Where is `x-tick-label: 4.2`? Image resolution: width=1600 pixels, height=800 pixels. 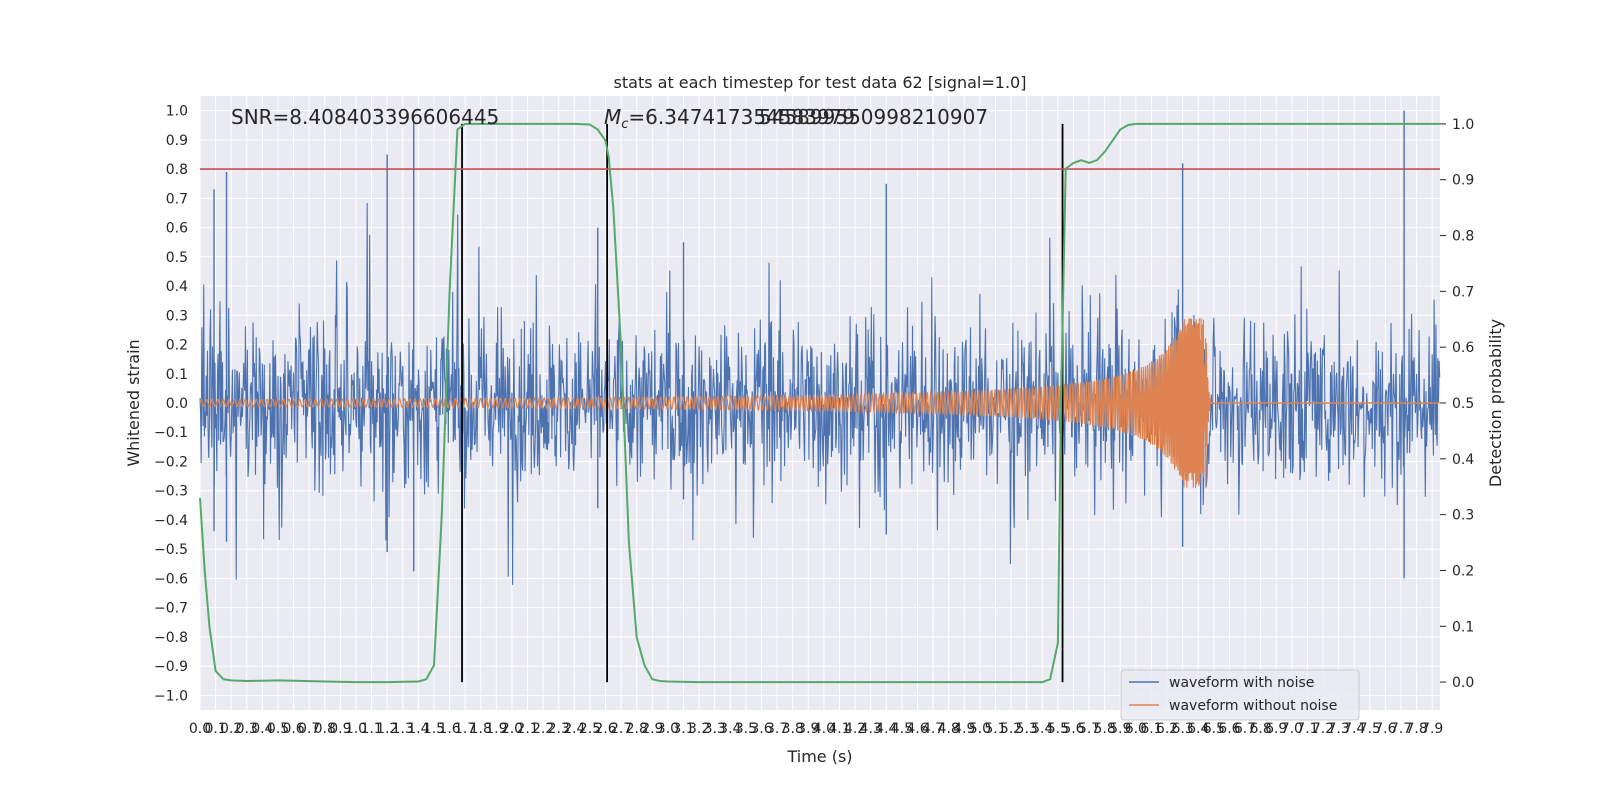
x-tick-label: 4.2 is located at coordinates (855, 729).